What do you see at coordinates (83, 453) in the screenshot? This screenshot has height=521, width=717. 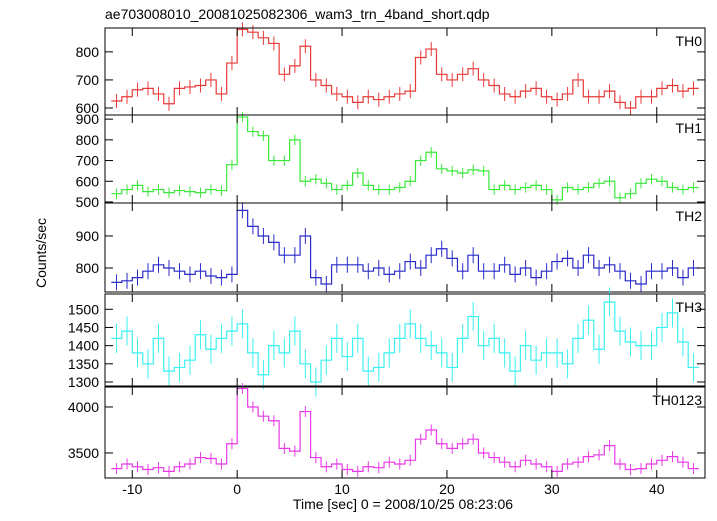 I see `y-tick-label: 3500` at bounding box center [83, 453].